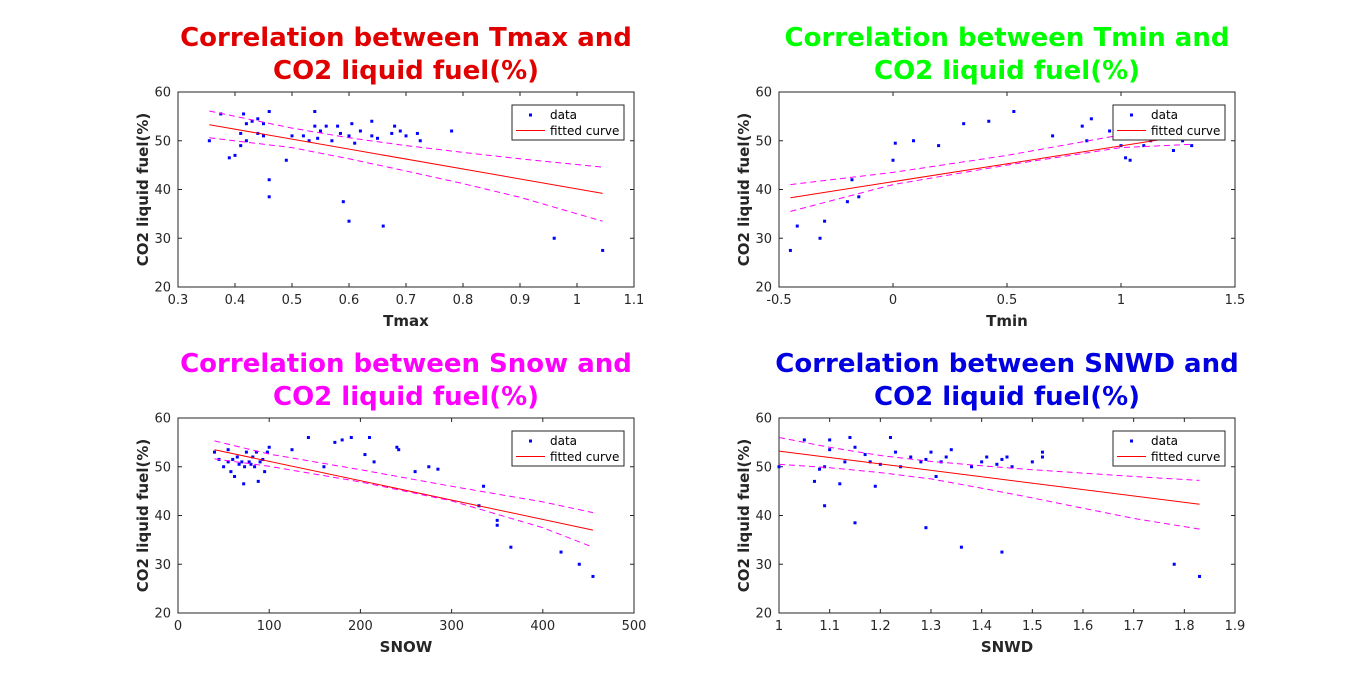 The height and width of the screenshot is (689, 1366). What do you see at coordinates (634, 626) in the screenshot?
I see `x-tick-label: 500` at bounding box center [634, 626].